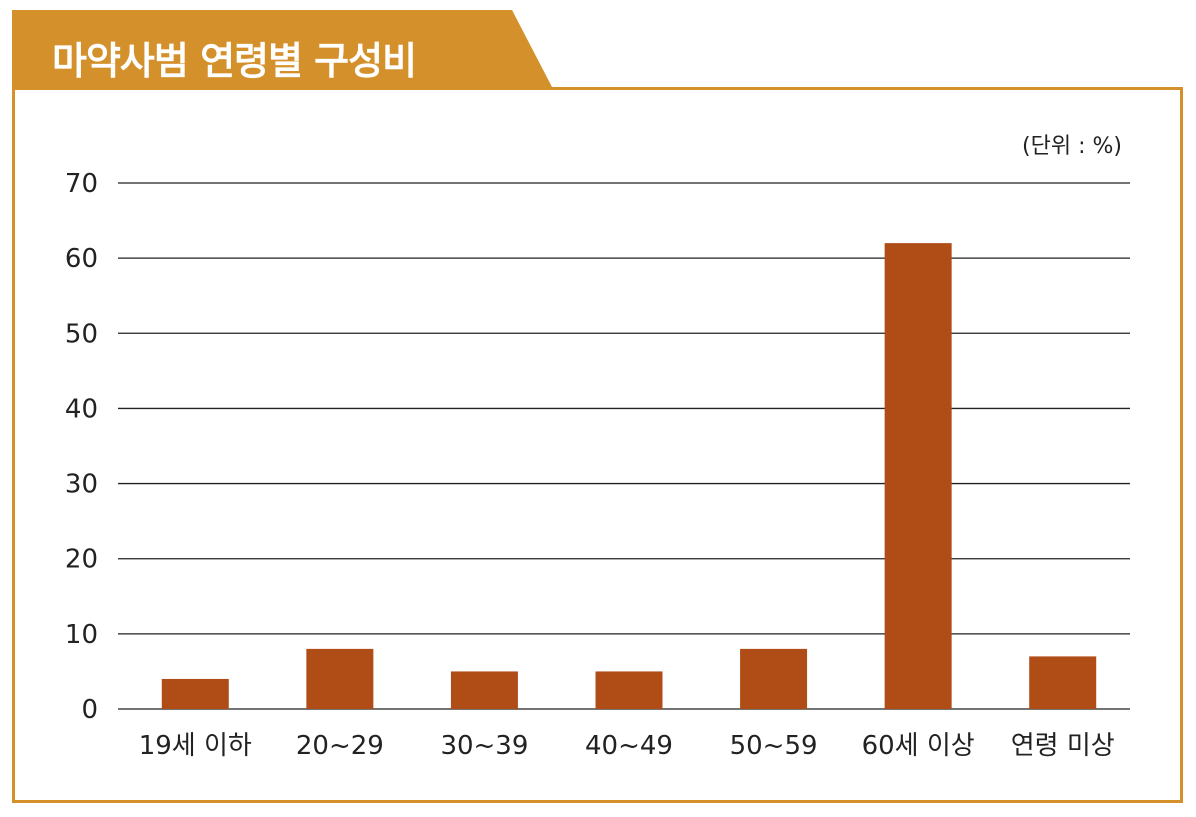 Image resolution: width=1196 pixels, height=817 pixels. Describe the element at coordinates (81, 560) in the screenshot. I see `y-tick-label: 20` at that location.